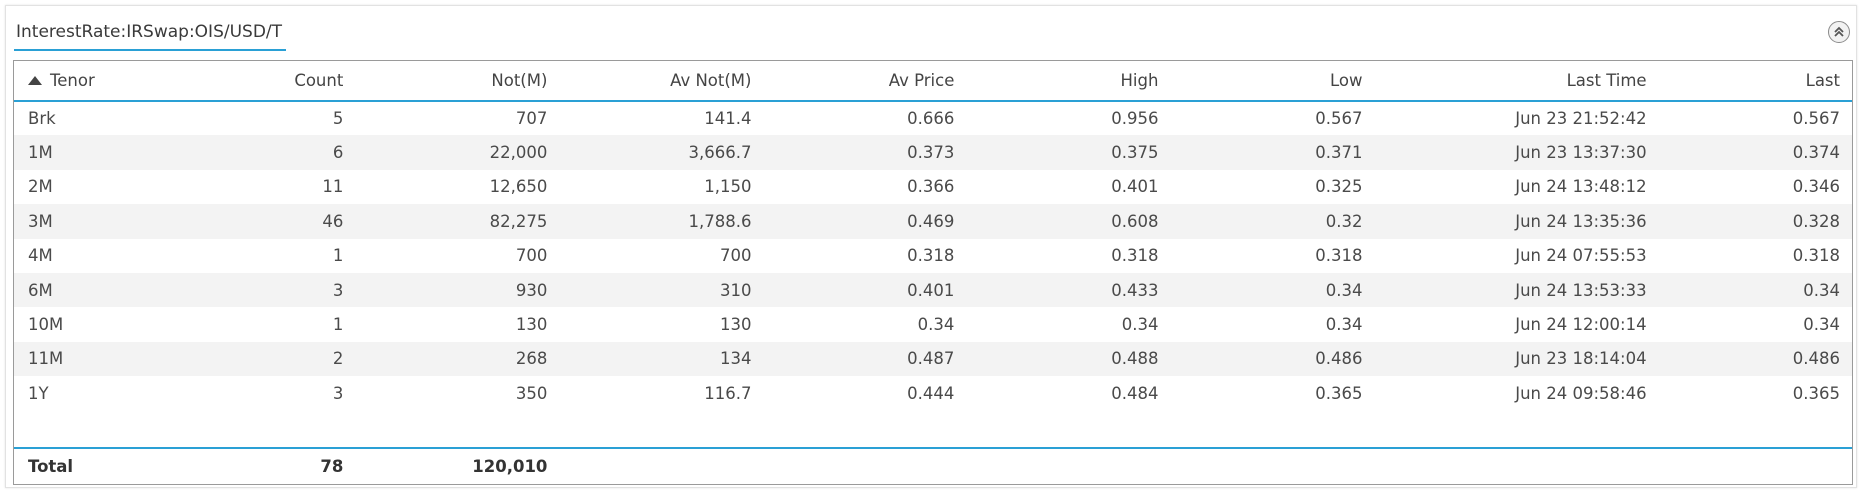 Image resolution: width=1863 pixels, height=493 pixels. Describe the element at coordinates (1581, 187) in the screenshot. I see `cell-last-time: Jun 24 13:48:12` at that location.